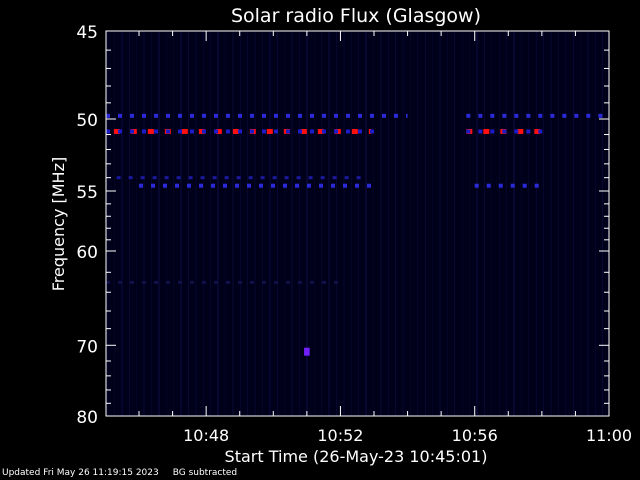  I want to click on footer-updated: Updated Fri May 26 11:19:15 2023, so click(80, 473).